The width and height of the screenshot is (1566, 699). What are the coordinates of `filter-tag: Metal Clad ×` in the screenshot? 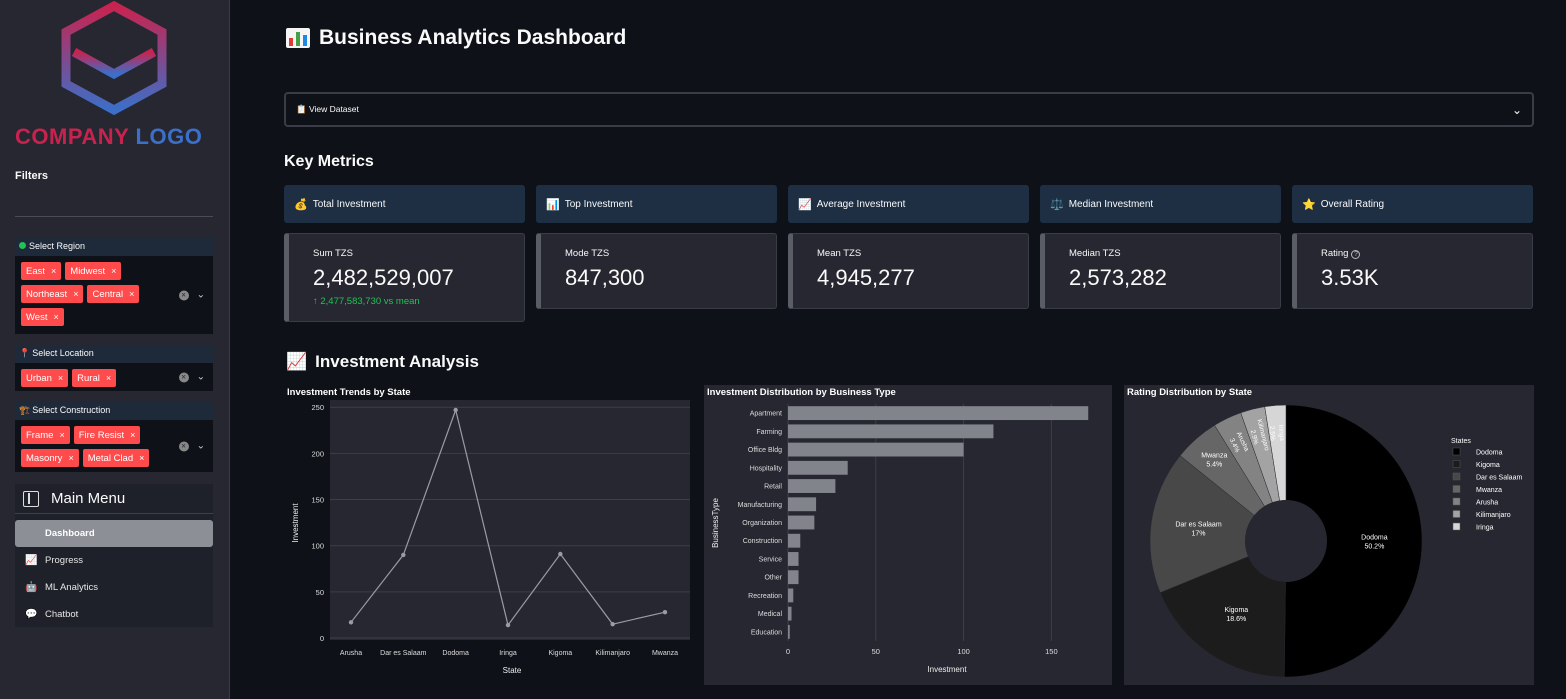 It's located at (116, 458).